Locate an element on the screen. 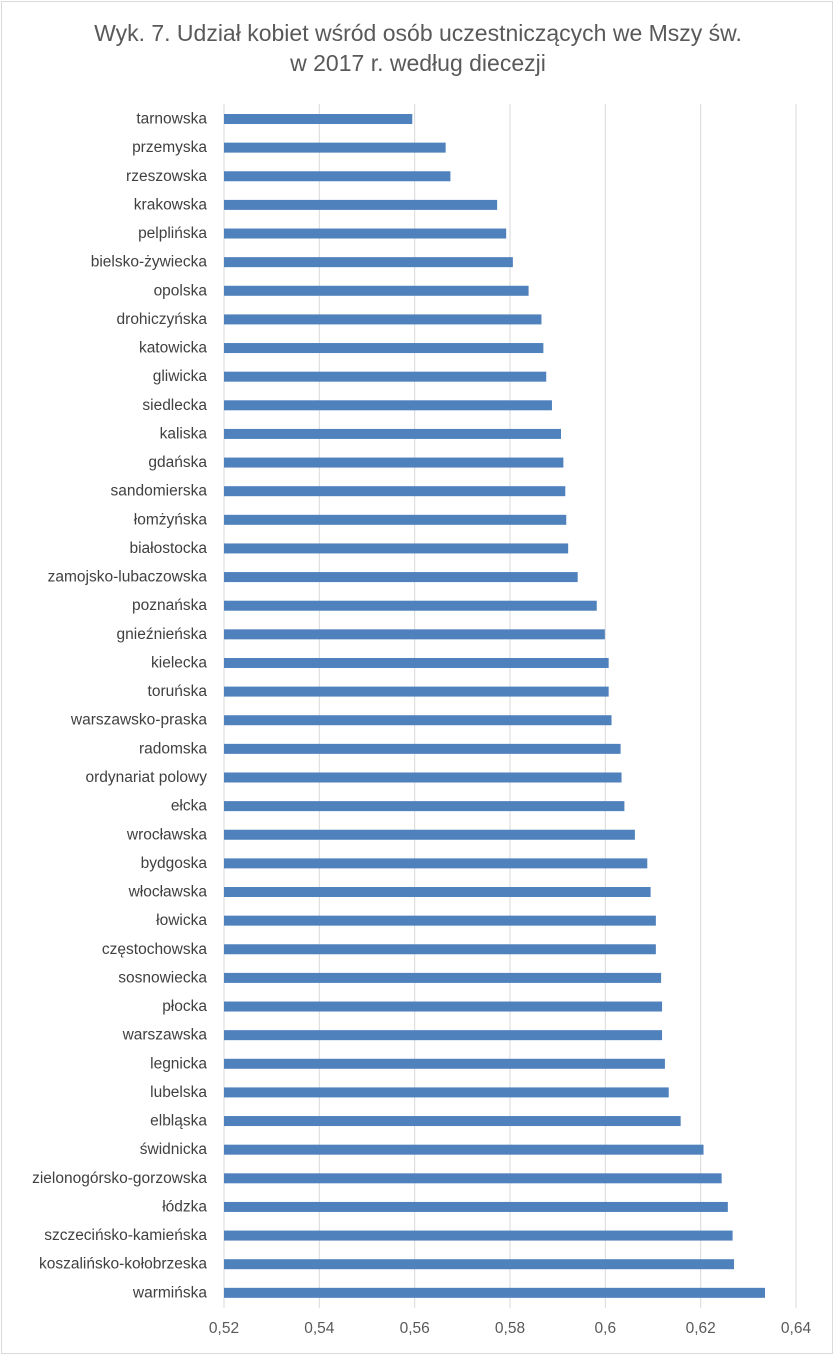  category-label: siedlecka is located at coordinates (174, 405).